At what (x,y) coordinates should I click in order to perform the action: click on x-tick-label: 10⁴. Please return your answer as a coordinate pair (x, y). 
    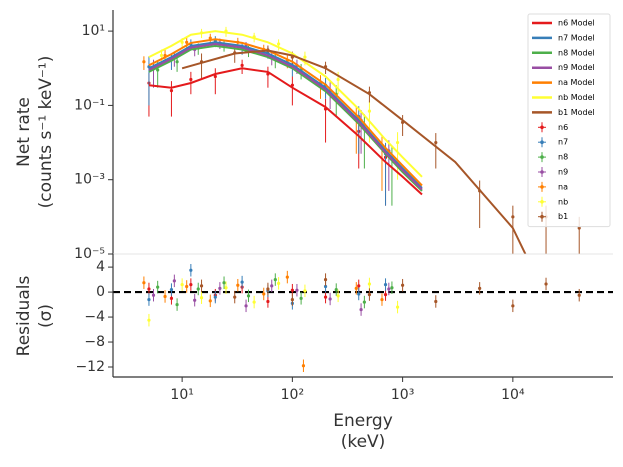
    Looking at the image, I should click on (513, 395).